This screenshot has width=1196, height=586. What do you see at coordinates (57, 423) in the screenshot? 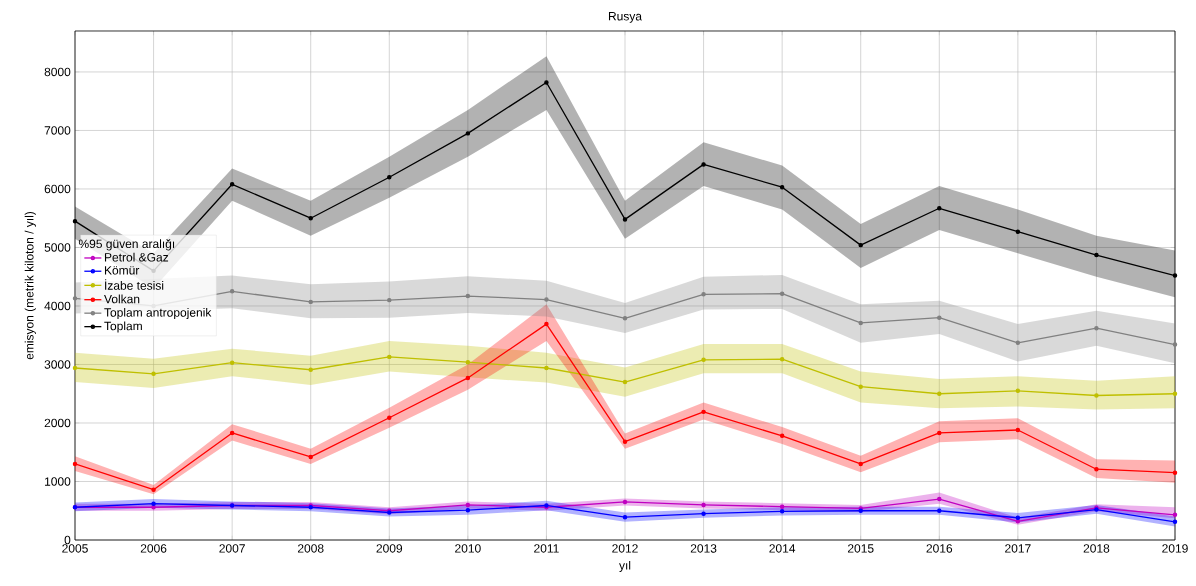
I see `y-tick-label: 2000` at bounding box center [57, 423].